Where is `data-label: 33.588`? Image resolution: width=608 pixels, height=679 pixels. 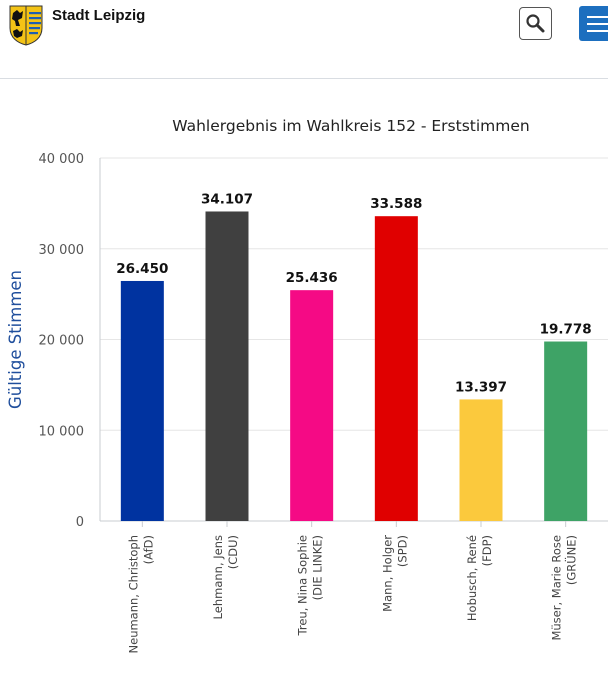 data-label: 33.588 is located at coordinates (396, 204).